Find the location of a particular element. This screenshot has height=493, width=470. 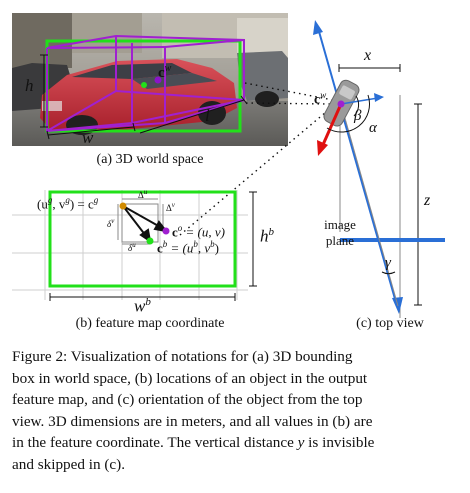

label-small-delta-u-sup: u is located at coordinates (134, 245).